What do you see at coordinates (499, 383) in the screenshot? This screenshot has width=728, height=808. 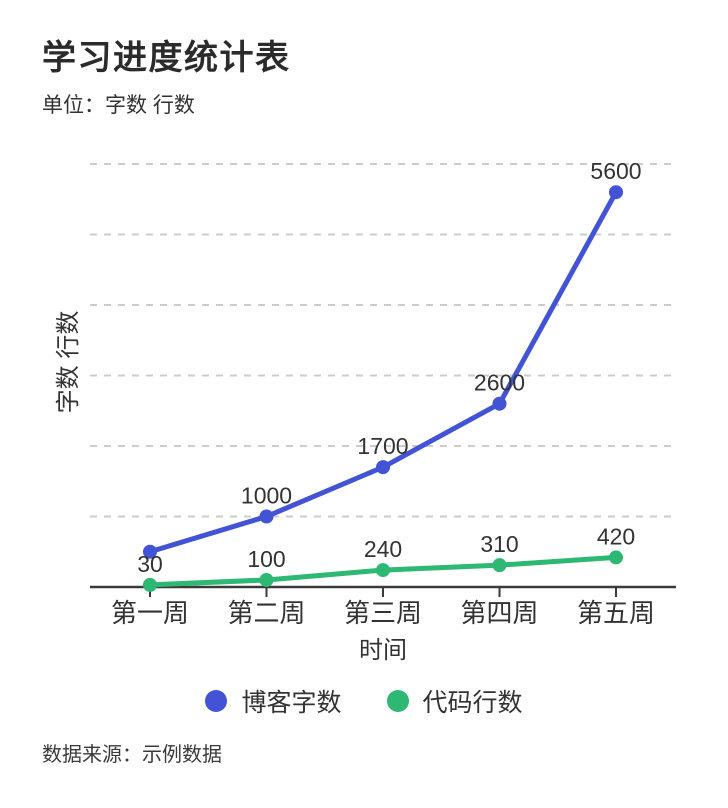 I see `data-label: 2600` at bounding box center [499, 383].